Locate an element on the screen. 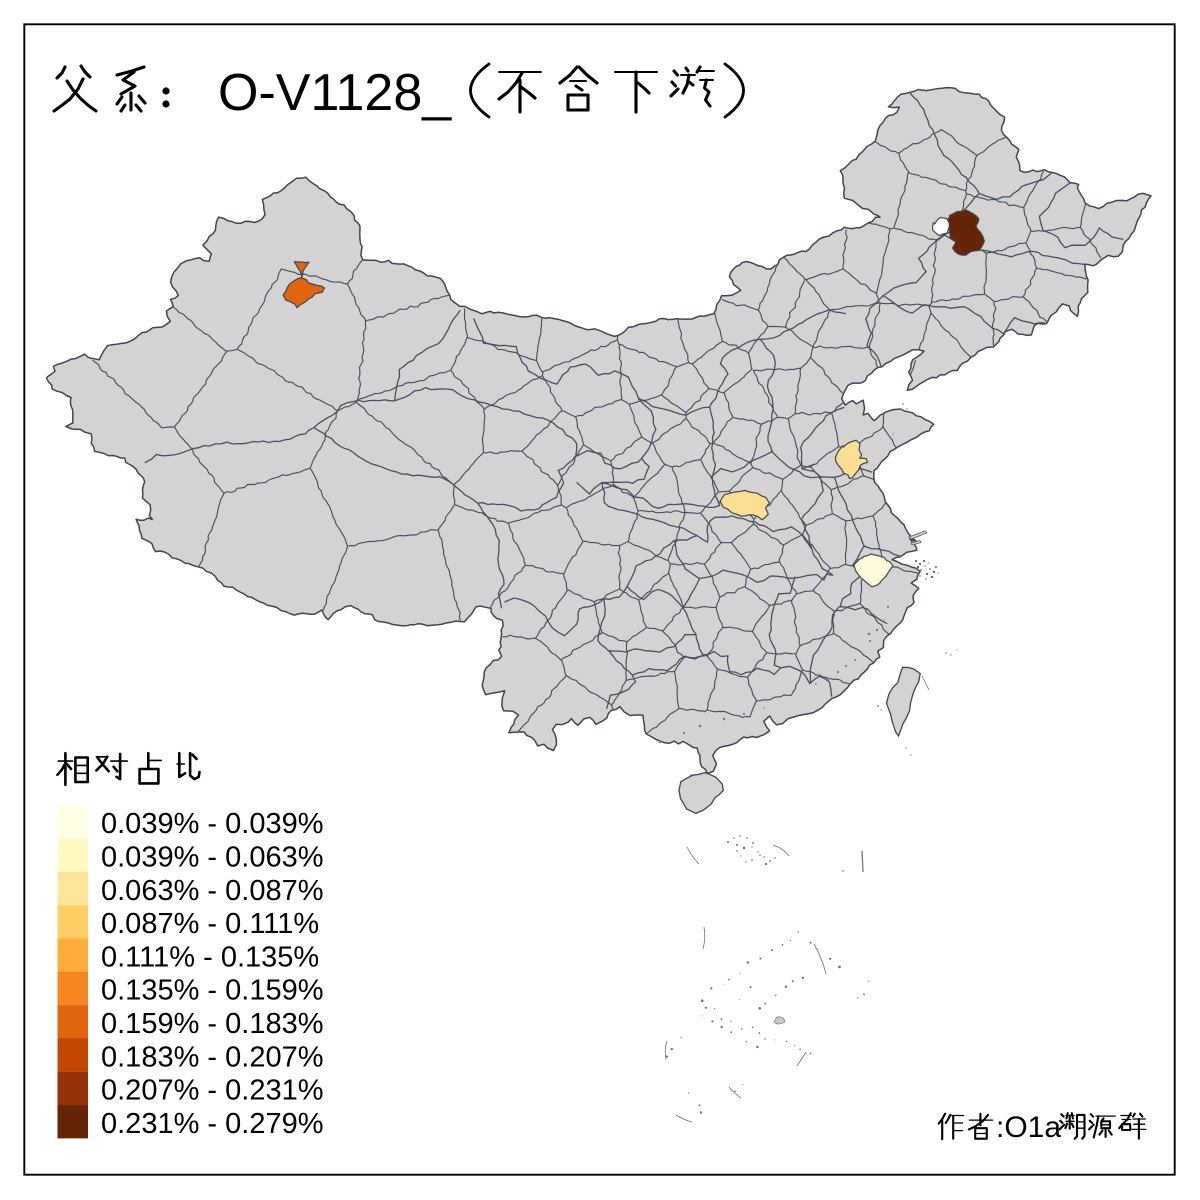  svg-text: 0.087% - 0.111% is located at coordinates (210, 924).